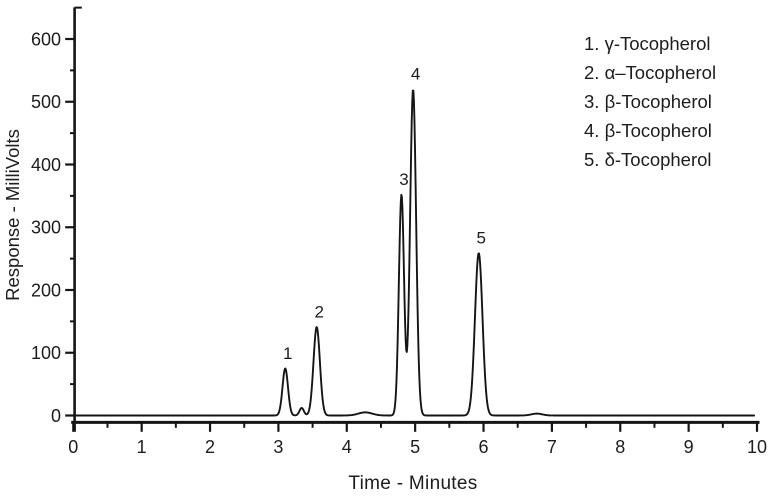 Image resolution: width=770 pixels, height=497 pixels. I want to click on x-axis-tick-label: 2, so click(210, 447).